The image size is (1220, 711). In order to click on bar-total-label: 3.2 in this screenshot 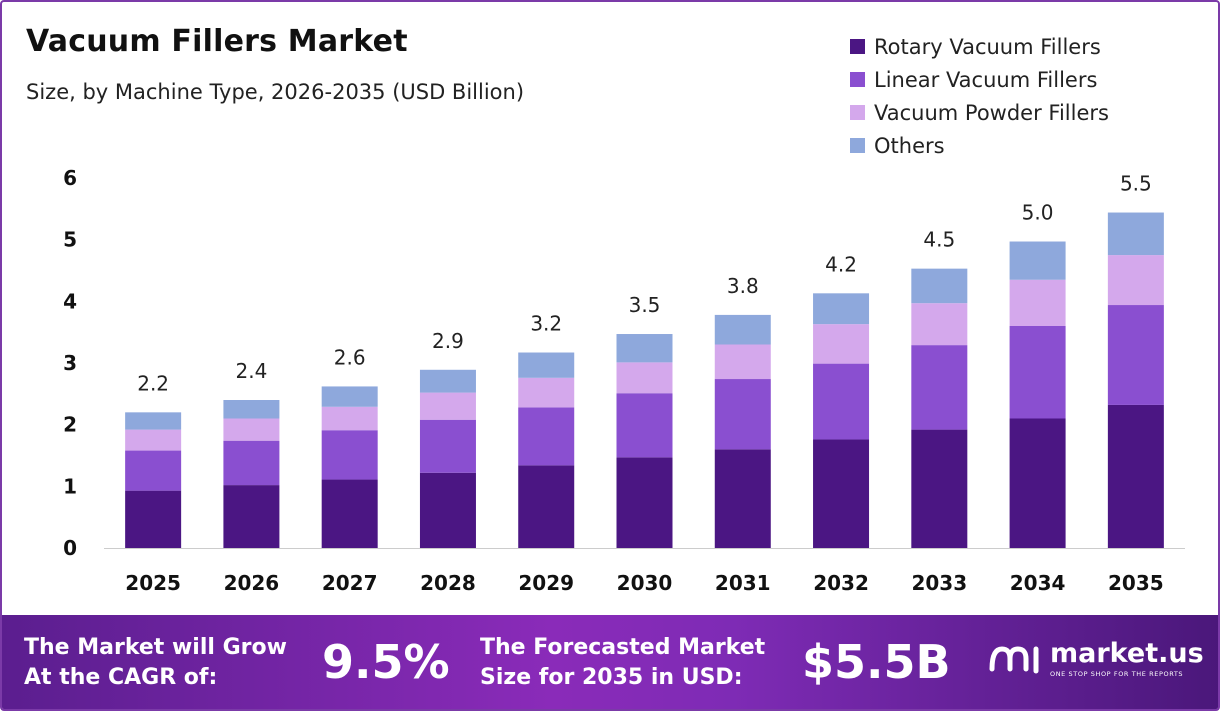, I will do `click(546, 324)`.